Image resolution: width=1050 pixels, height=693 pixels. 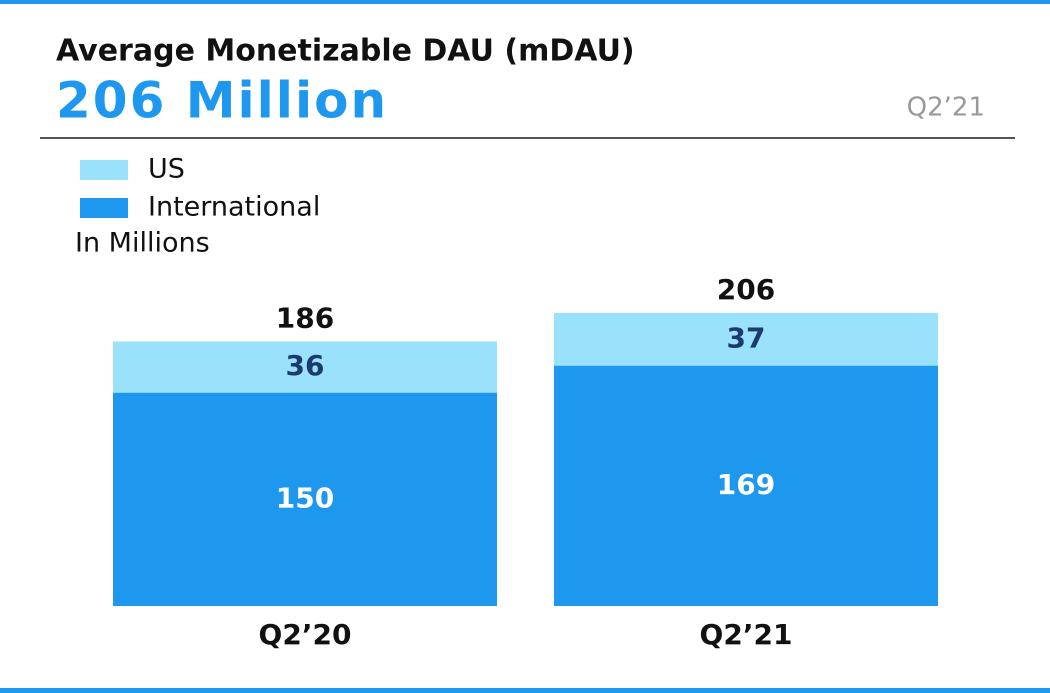 What do you see at coordinates (234, 207) in the screenshot?
I see `legend-label: International` at bounding box center [234, 207].